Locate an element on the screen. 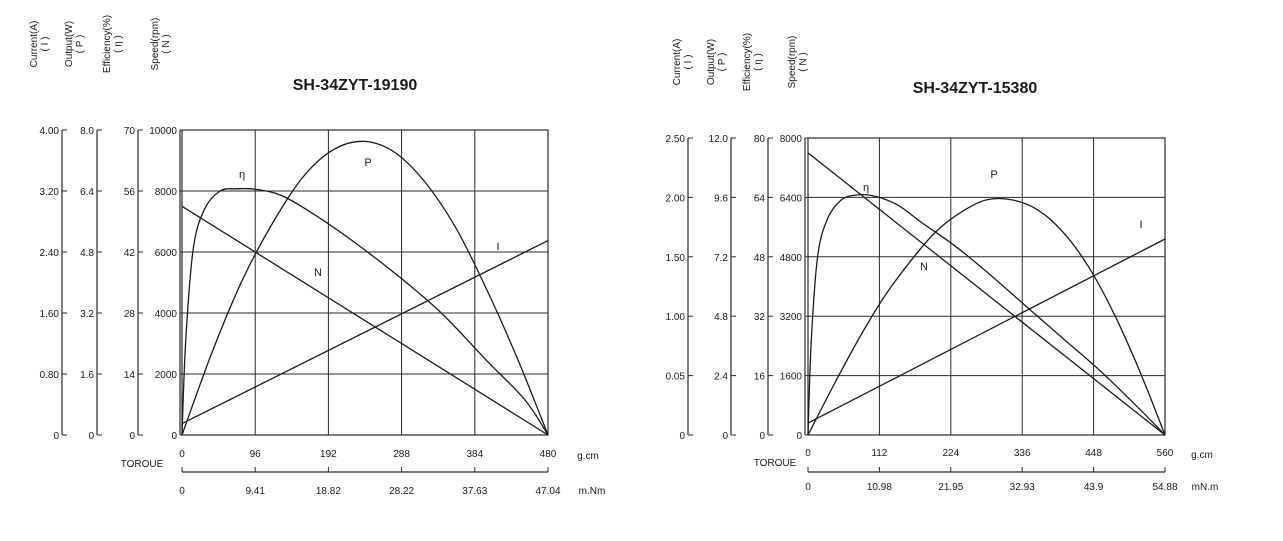 The image size is (1283, 541). y-tick-label: 1.50 is located at coordinates (676, 258).